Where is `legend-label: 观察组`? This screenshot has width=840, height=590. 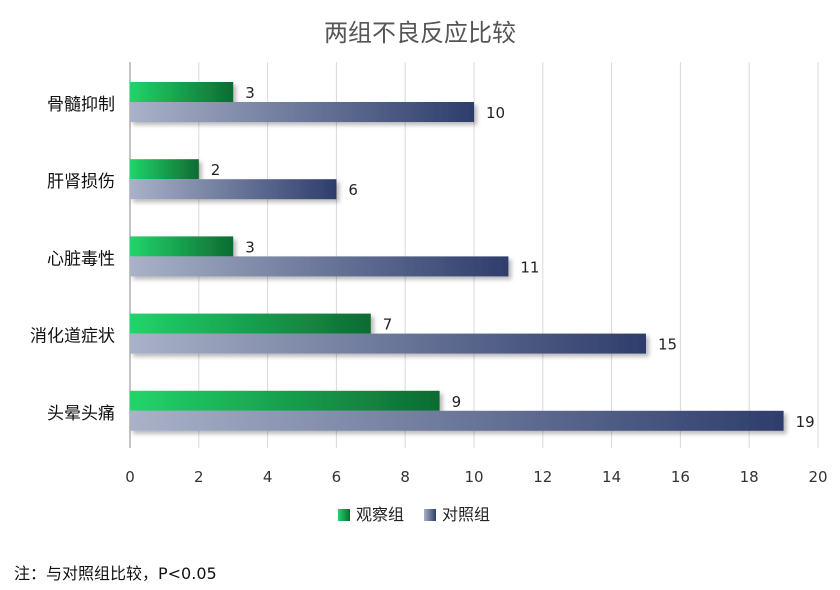
legend-label: 观察组 is located at coordinates (380, 514).